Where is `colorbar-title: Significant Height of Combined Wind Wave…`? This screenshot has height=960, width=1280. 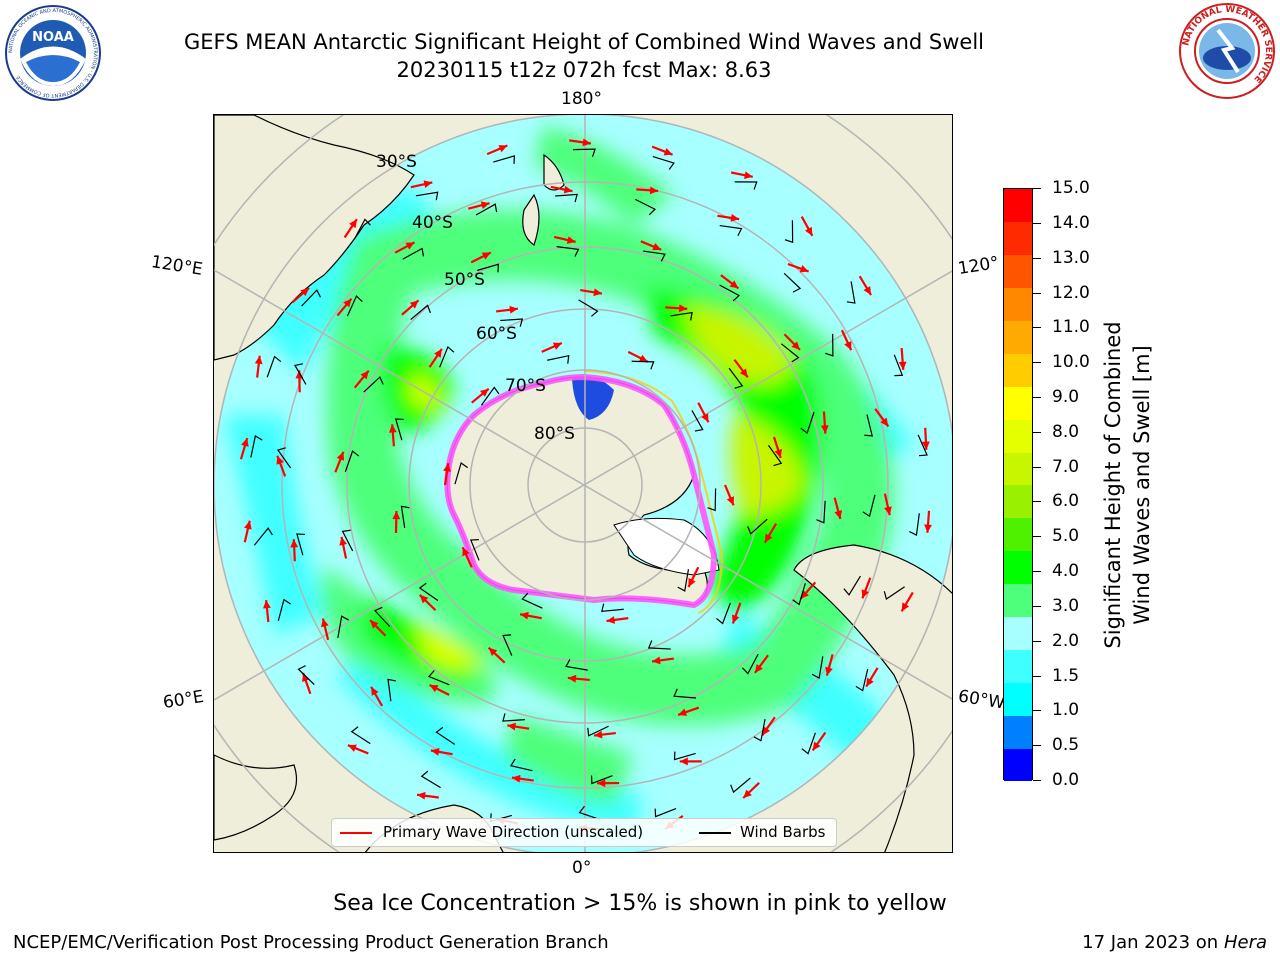 colorbar-title: Significant Height of Combined Wind Wave… is located at coordinates (1128, 484).